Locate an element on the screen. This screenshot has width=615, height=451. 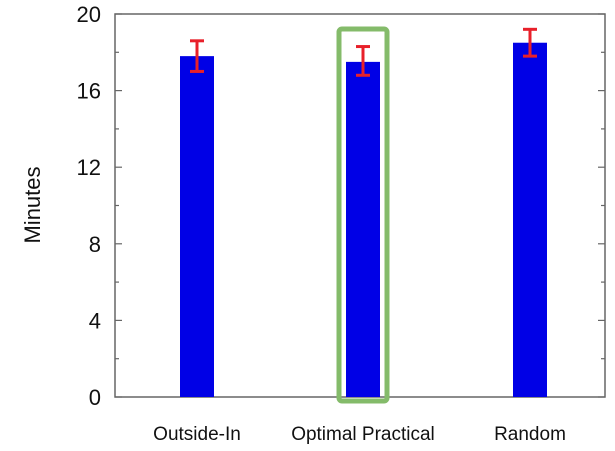
highlight-box is located at coordinates (363, 215).